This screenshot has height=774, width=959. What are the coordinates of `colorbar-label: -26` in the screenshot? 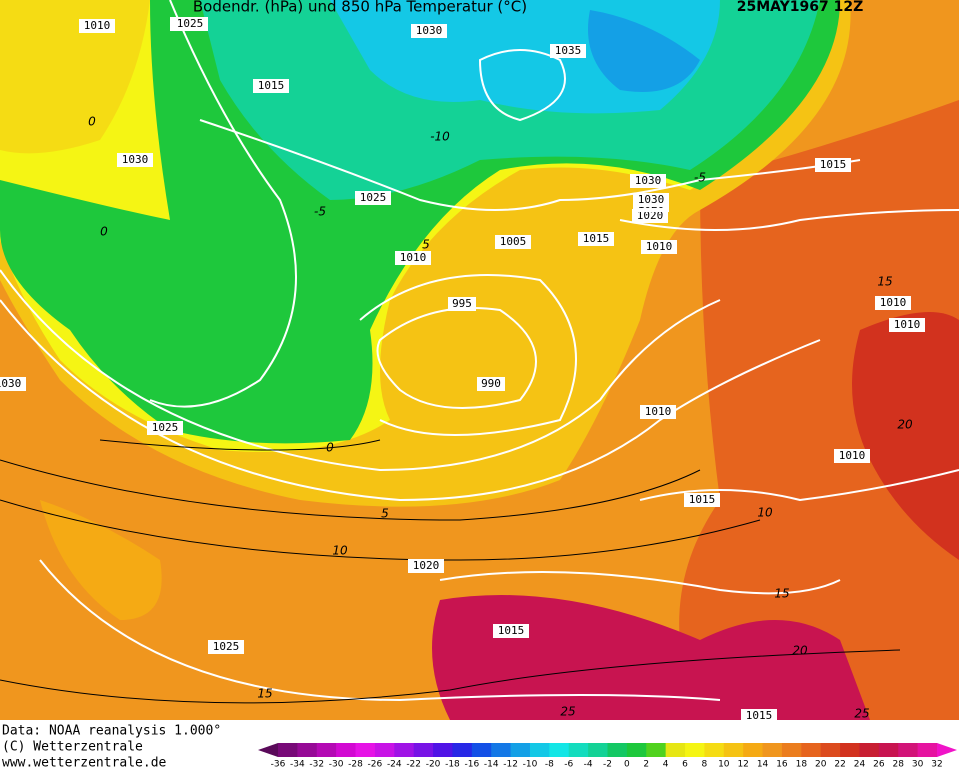 It's located at (375, 765).